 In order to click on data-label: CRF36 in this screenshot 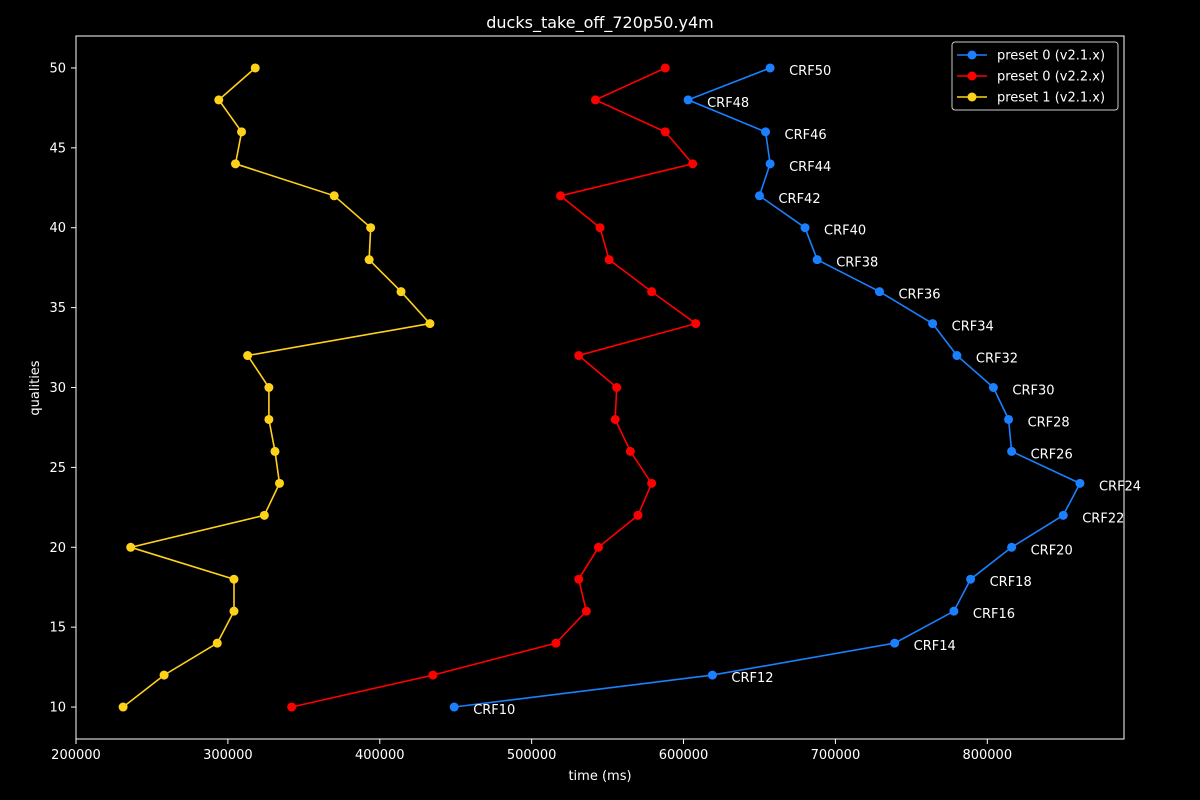, I will do `click(919, 295)`.